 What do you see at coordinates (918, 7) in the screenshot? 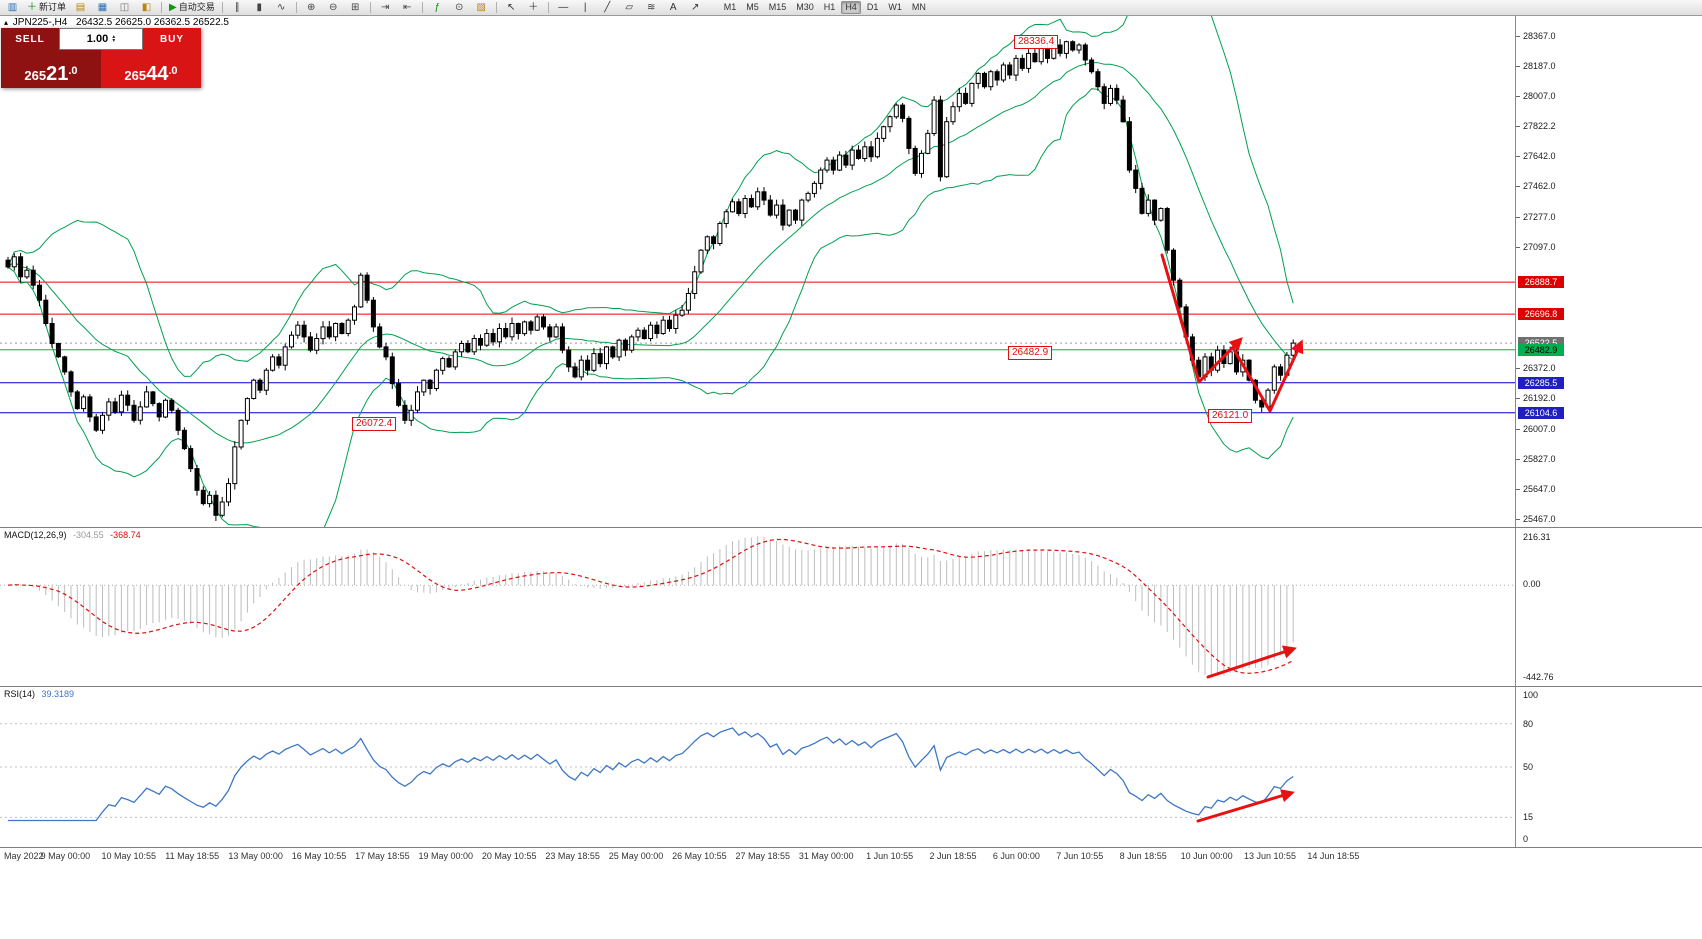
I see `timeframe-mn-button: MN` at bounding box center [918, 7].